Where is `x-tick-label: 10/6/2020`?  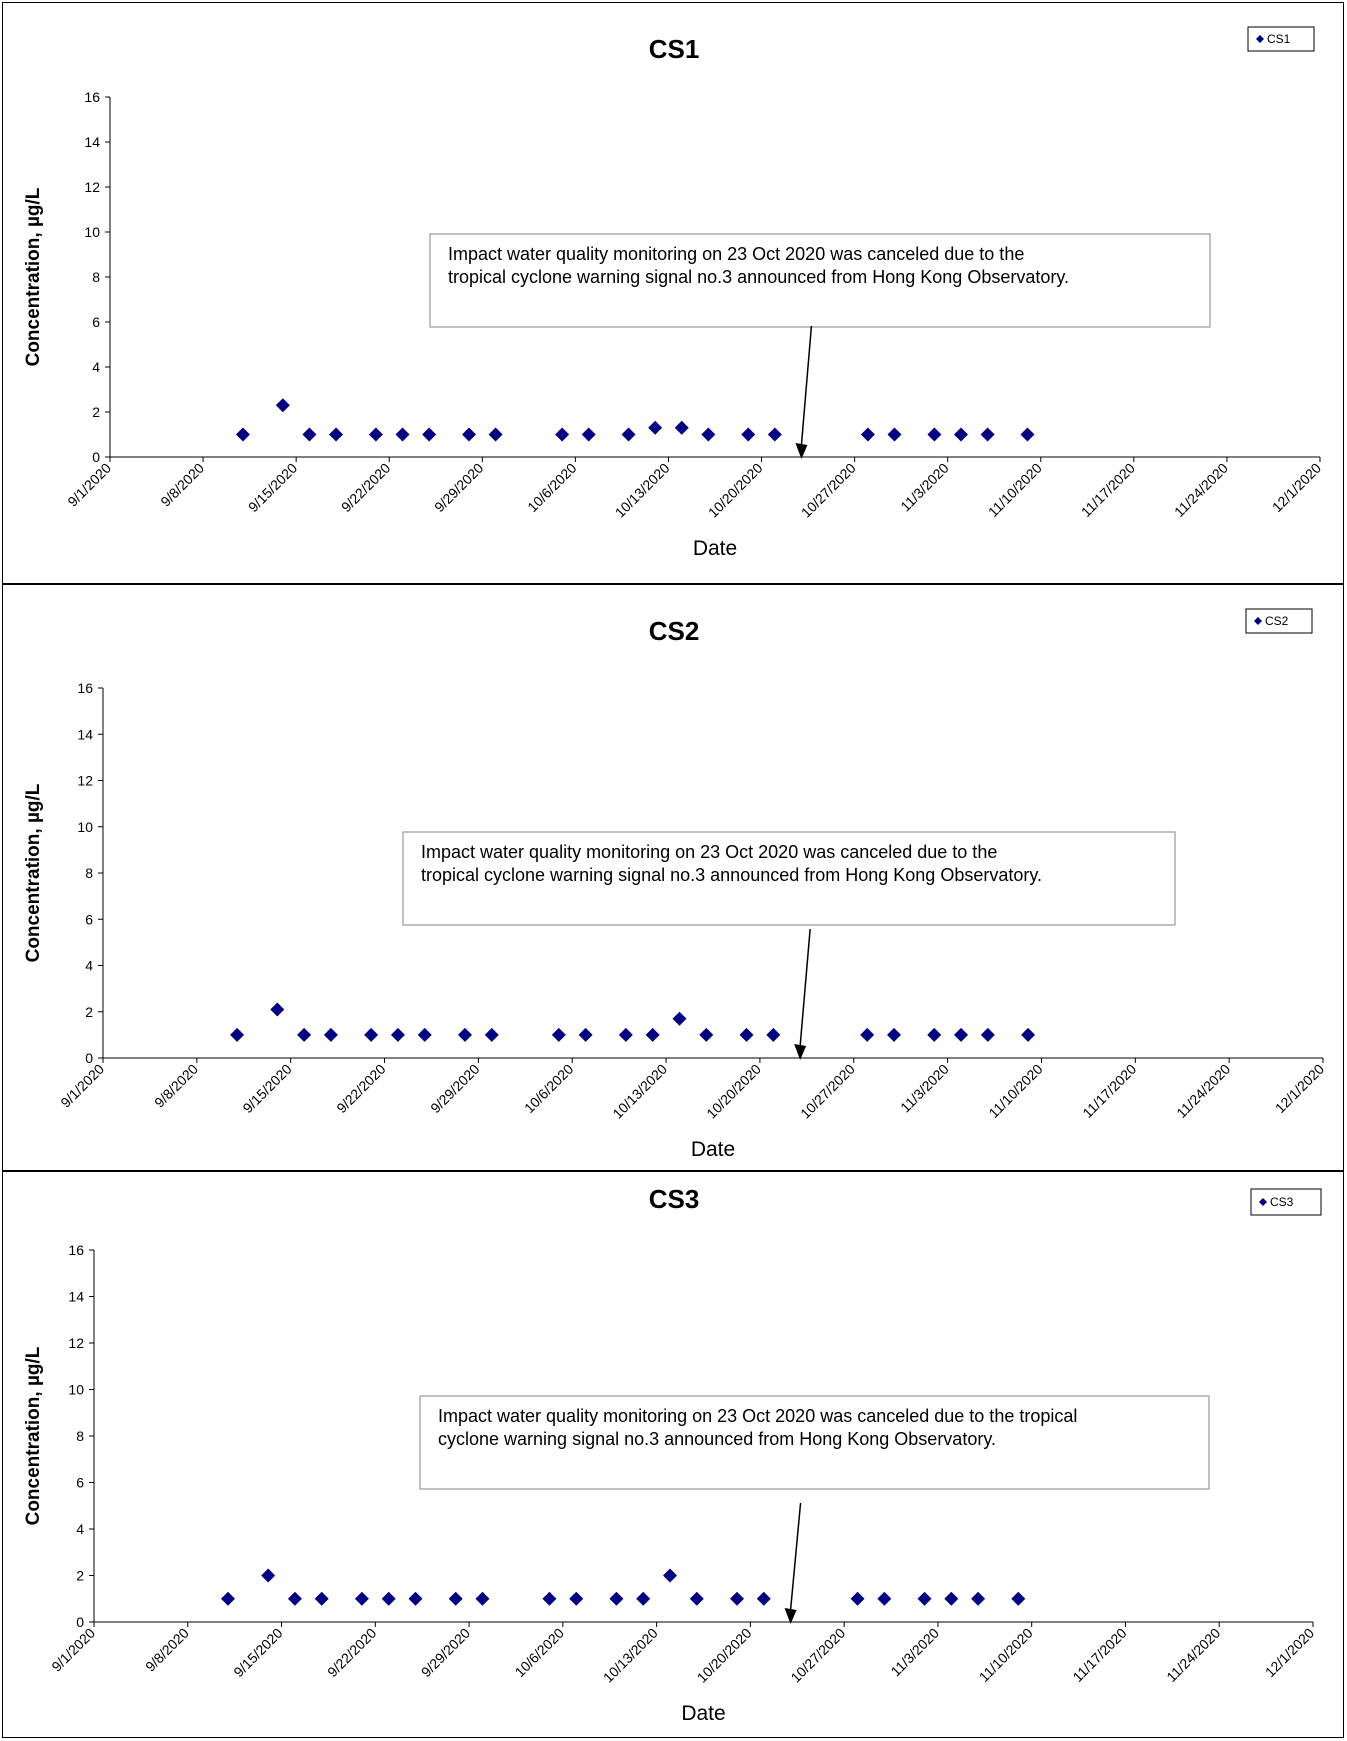
x-tick-label: 10/6/2020 is located at coordinates (549, 1089).